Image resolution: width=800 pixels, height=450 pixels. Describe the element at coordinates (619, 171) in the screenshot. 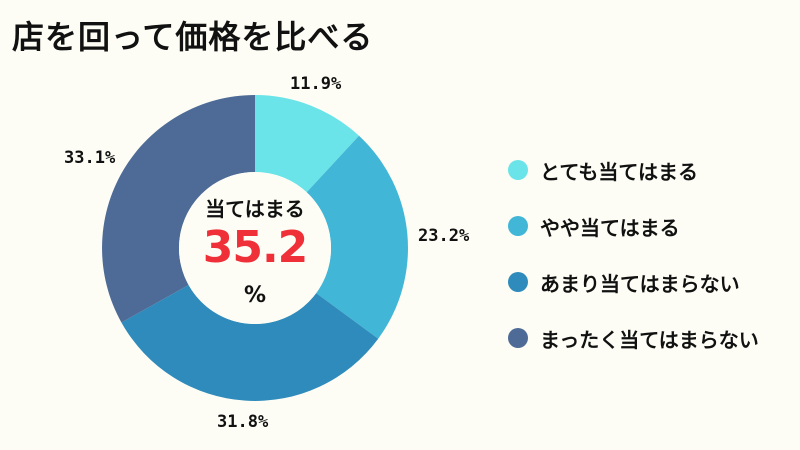

I see `legend-label: とても当てはまる` at that location.